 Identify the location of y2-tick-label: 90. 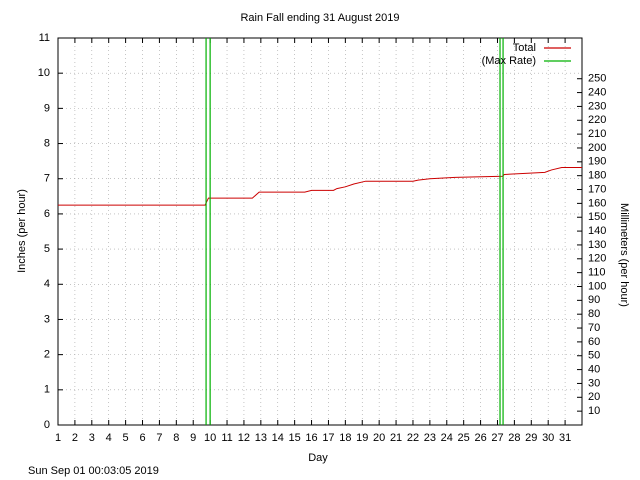
(594, 300).